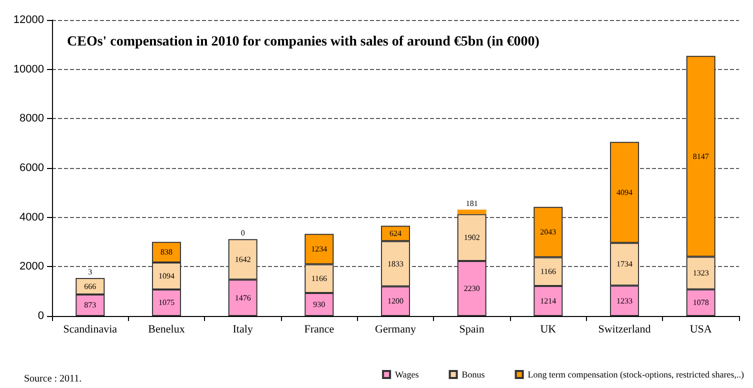  I want to click on data-label: 1078, so click(700, 303).